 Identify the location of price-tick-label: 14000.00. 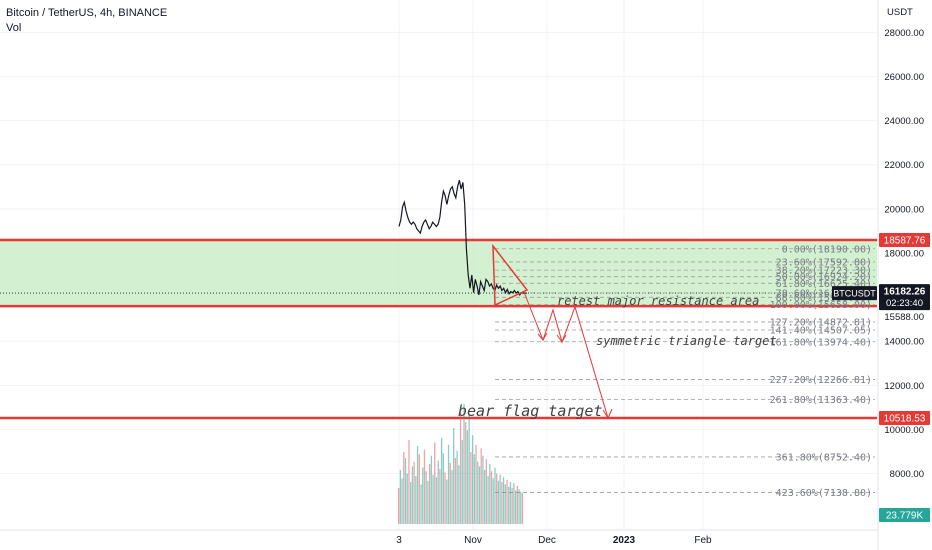
(904, 342).